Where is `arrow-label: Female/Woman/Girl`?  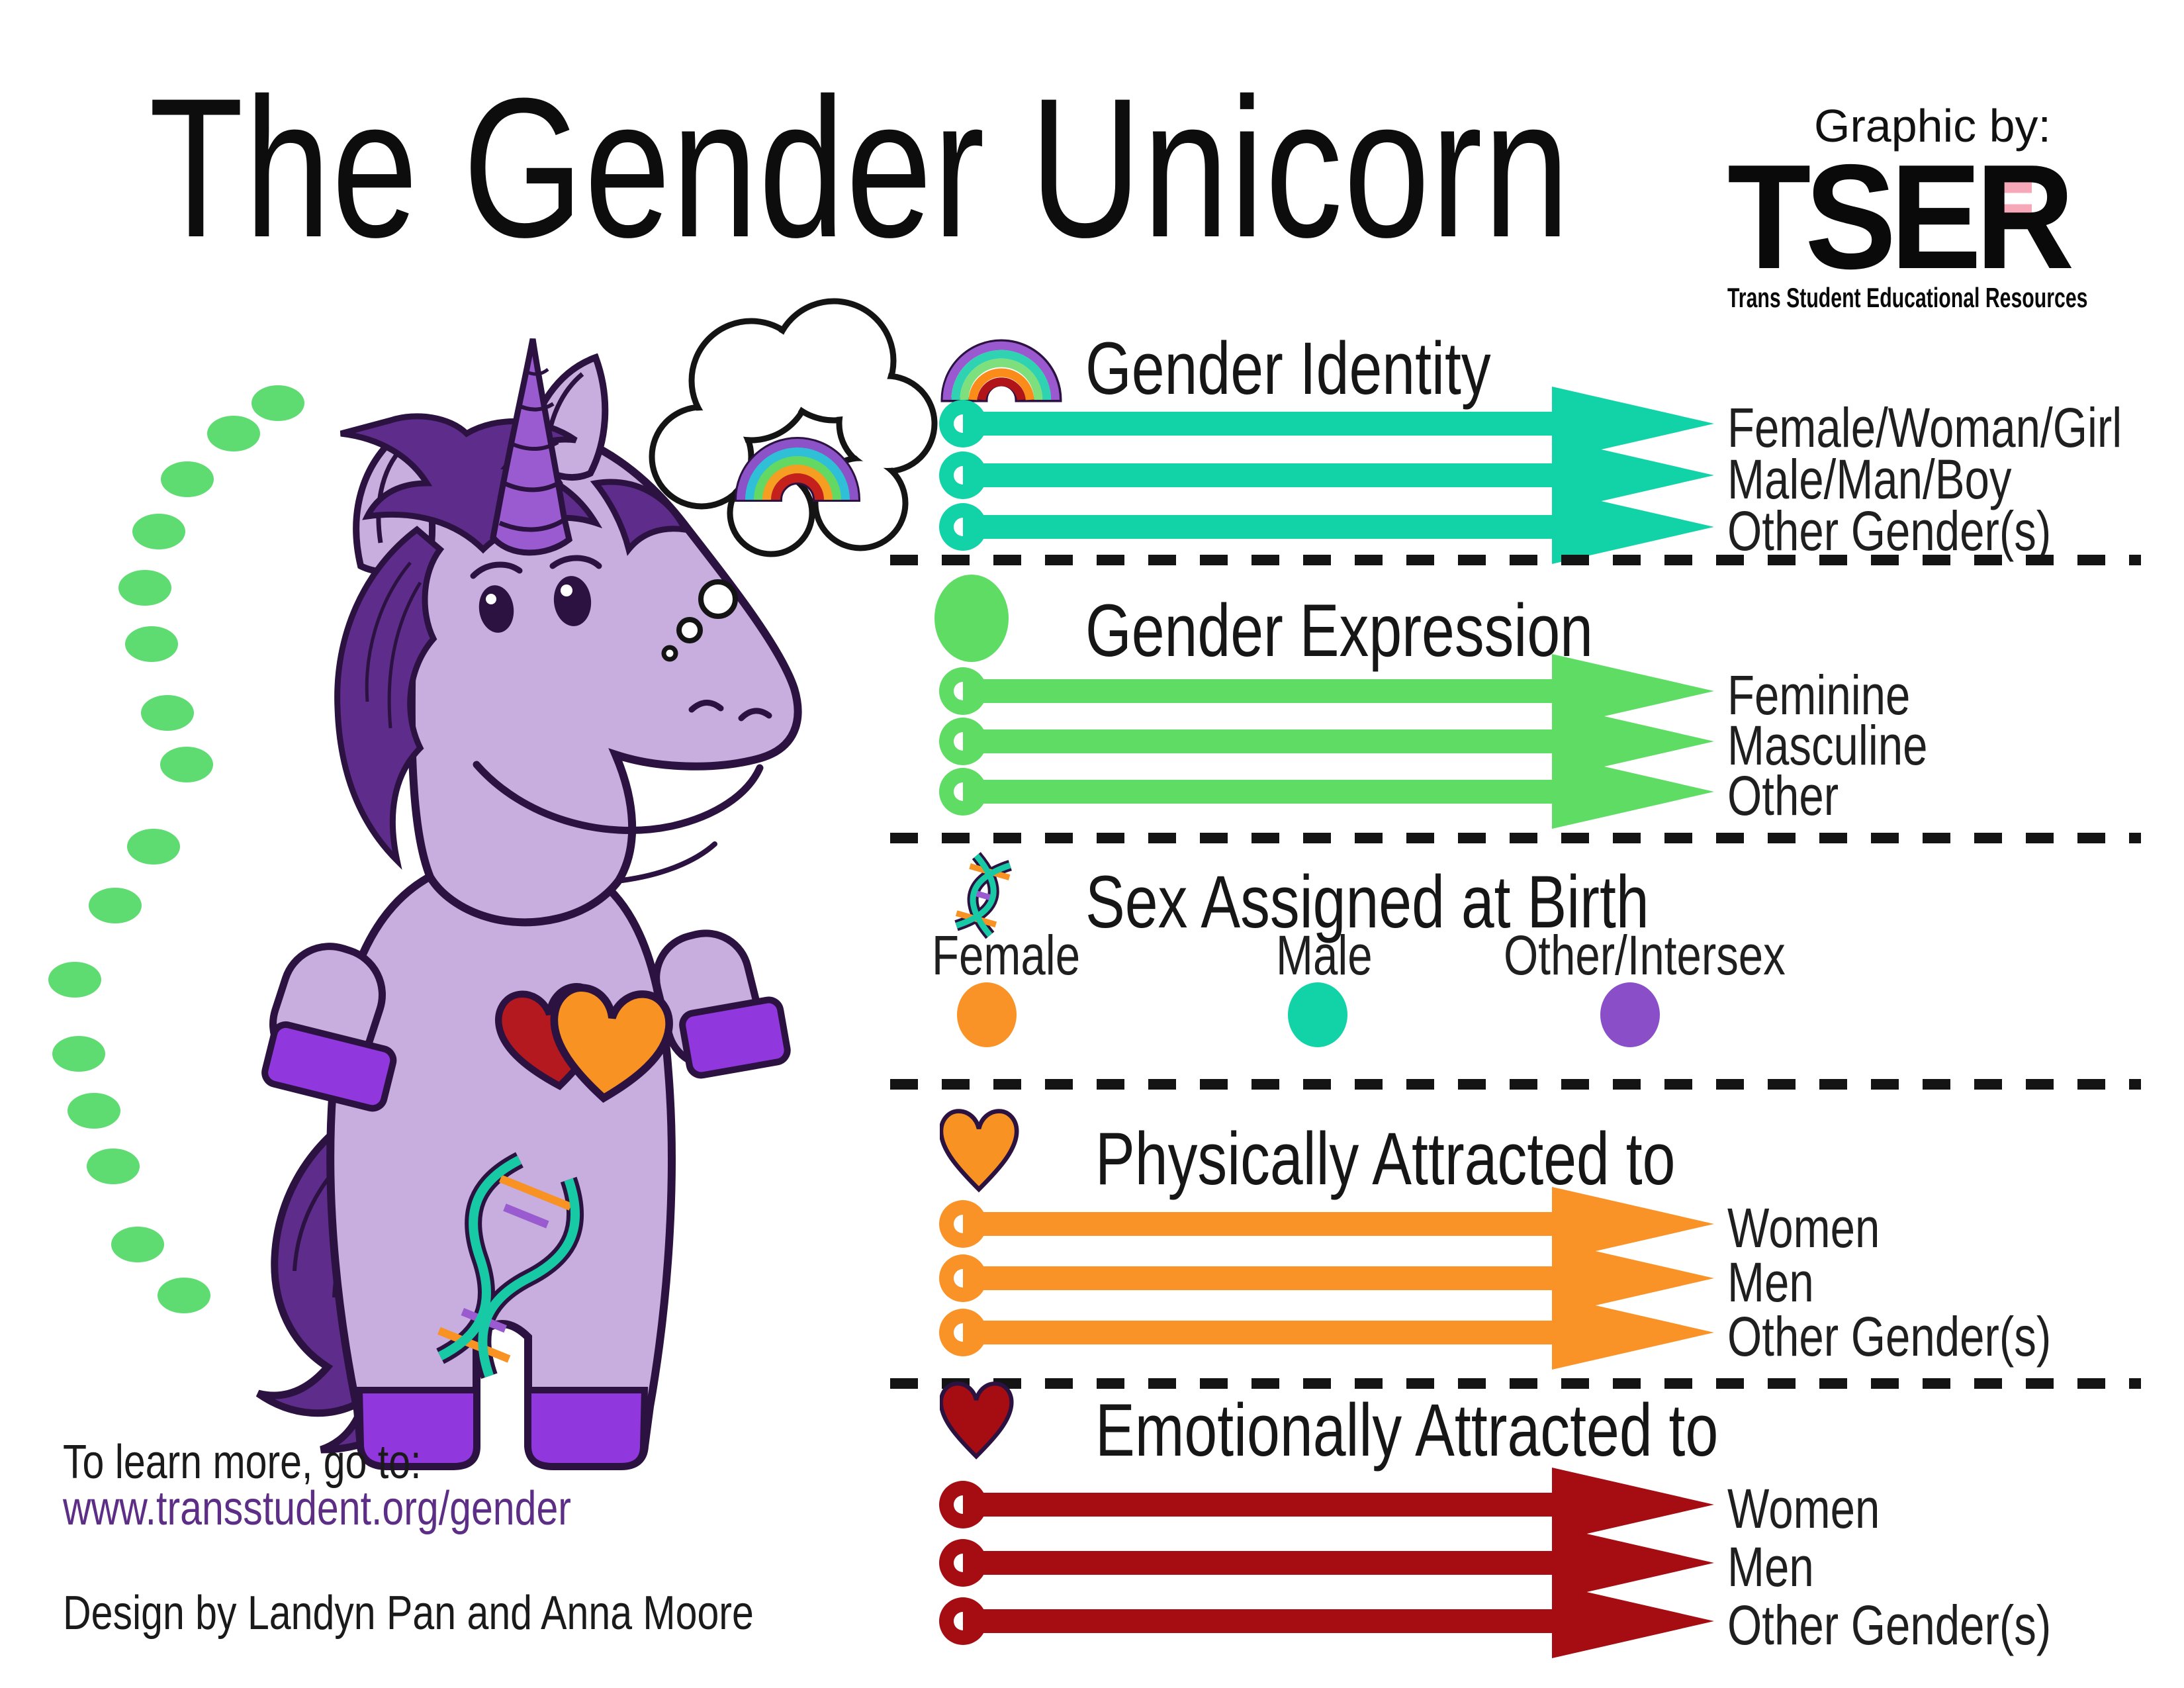 arrow-label: Female/Woman/Girl is located at coordinates (1925, 428).